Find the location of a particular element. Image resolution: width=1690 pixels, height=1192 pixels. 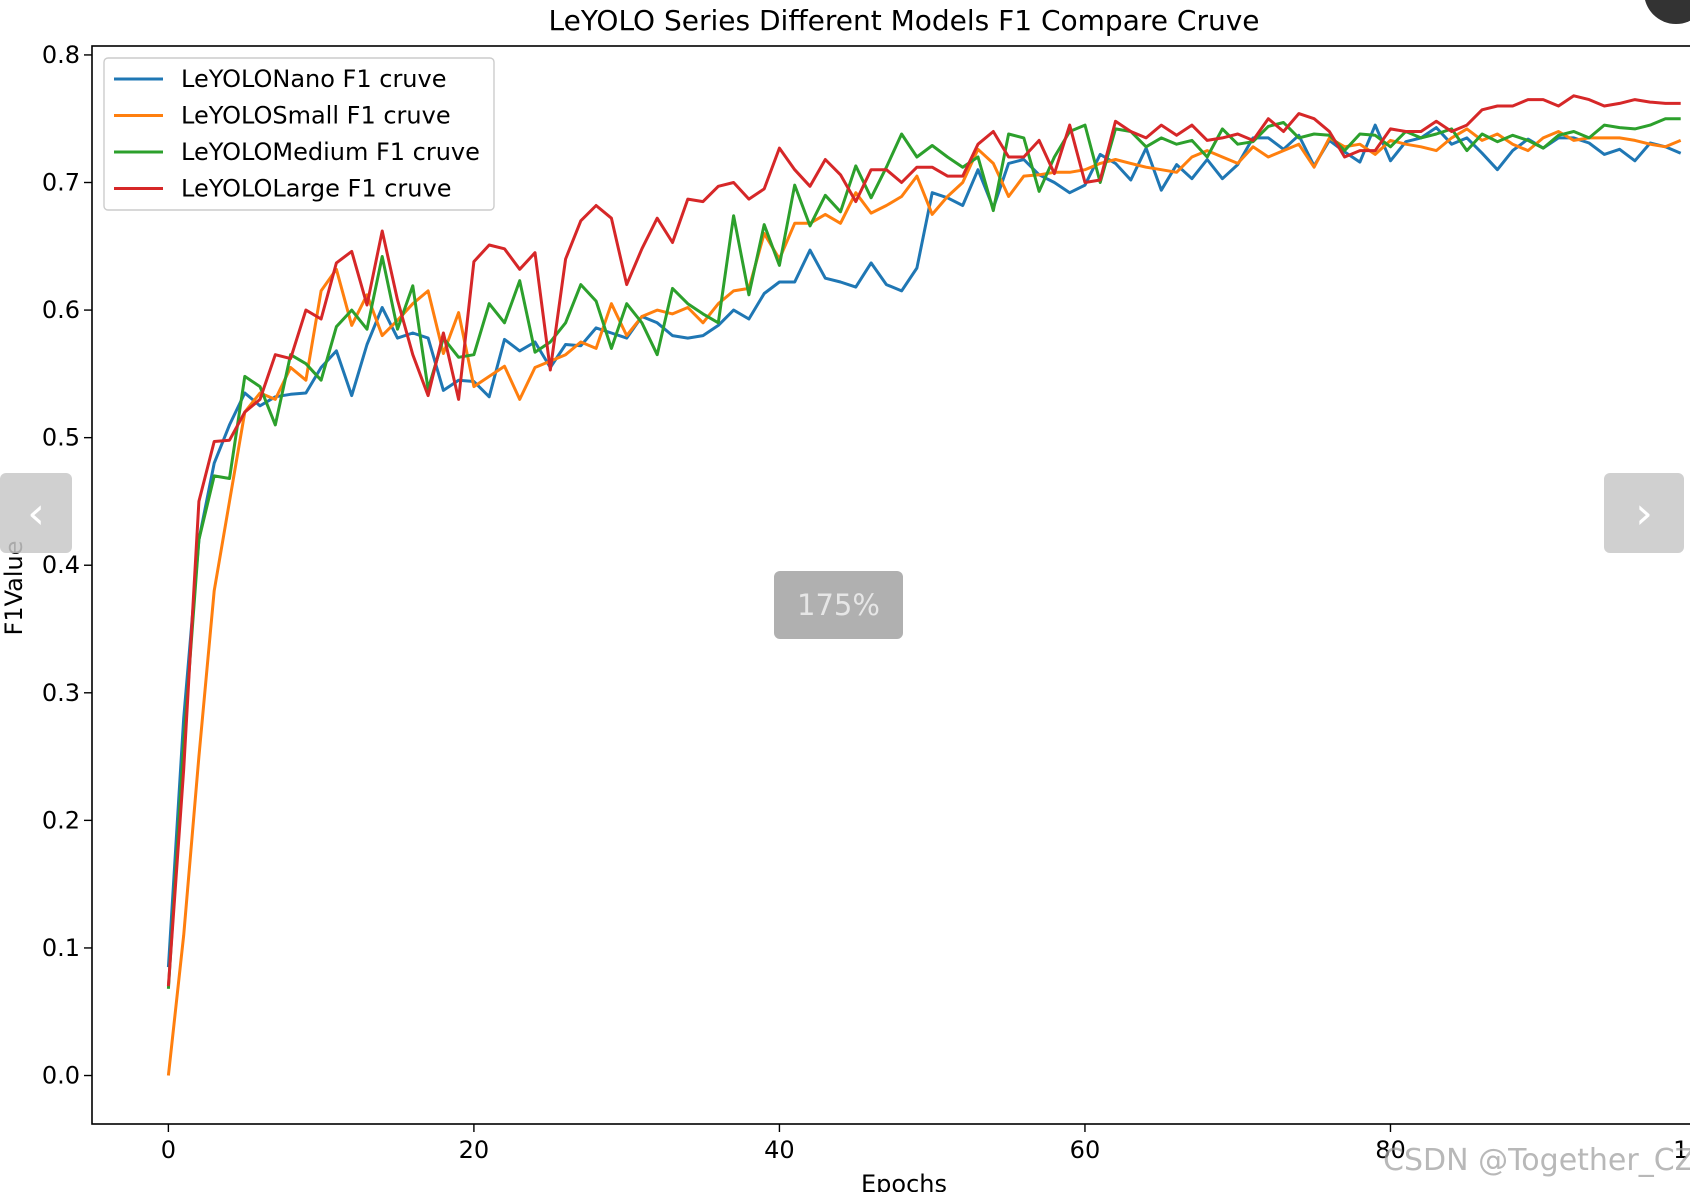

legend-box is located at coordinates (299, 134).